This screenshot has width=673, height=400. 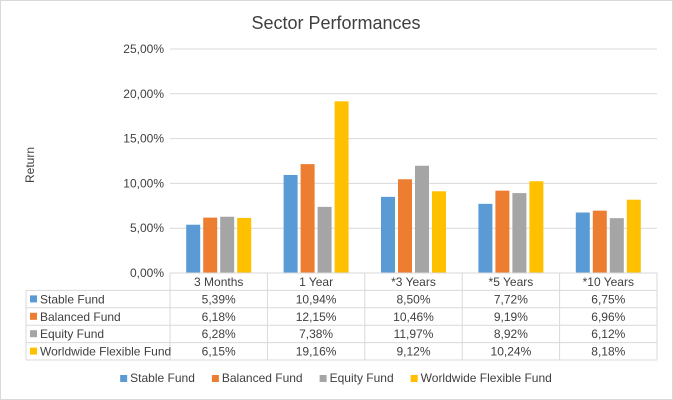 I want to click on legend-item: Stable Fund, so click(x=157, y=378).